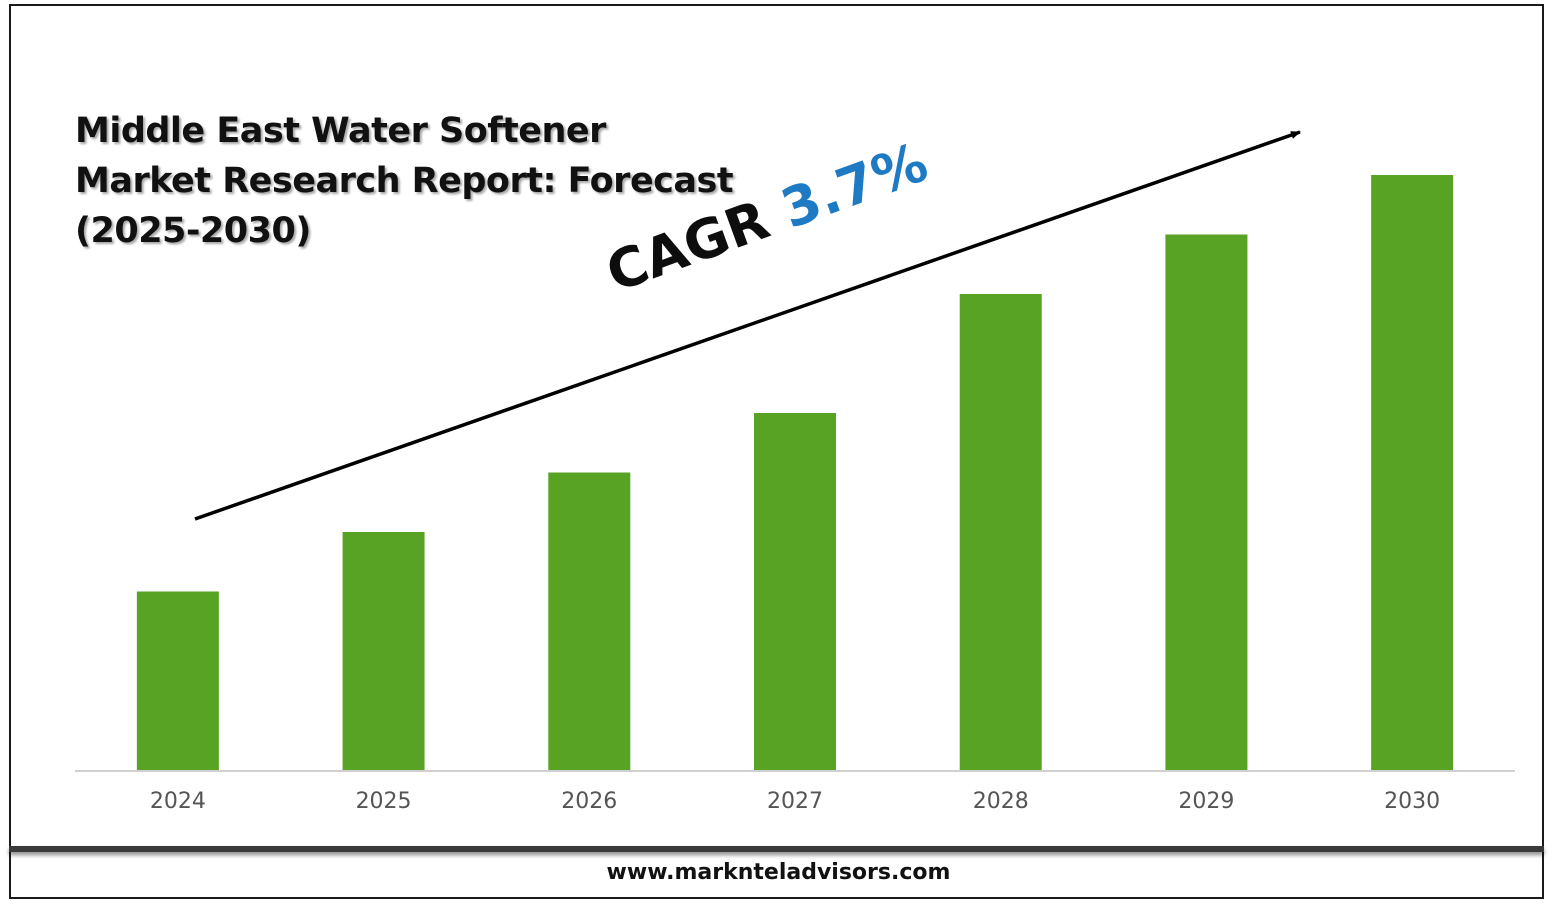  I want to click on bar-2029, so click(1206, 502).